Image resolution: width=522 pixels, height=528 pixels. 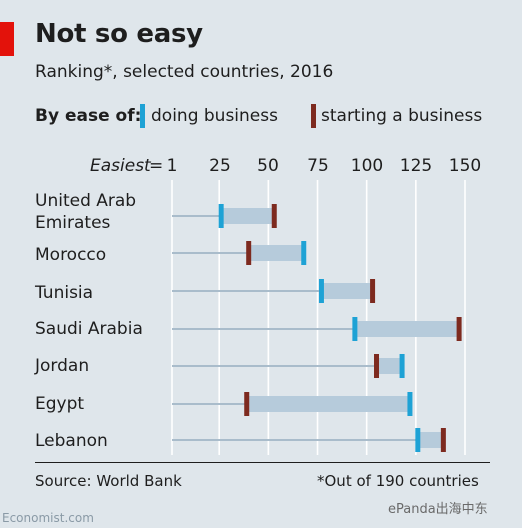 What do you see at coordinates (304, 253) in the screenshot?
I see `marker-doing-morocco` at bounding box center [304, 253].